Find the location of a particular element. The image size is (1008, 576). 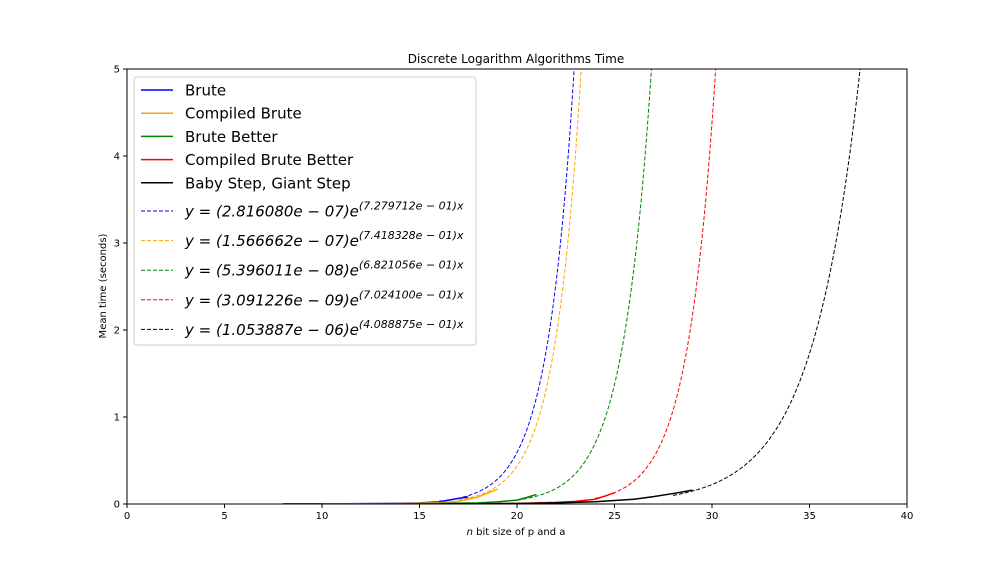

x-tick-label: 10 is located at coordinates (322, 516).